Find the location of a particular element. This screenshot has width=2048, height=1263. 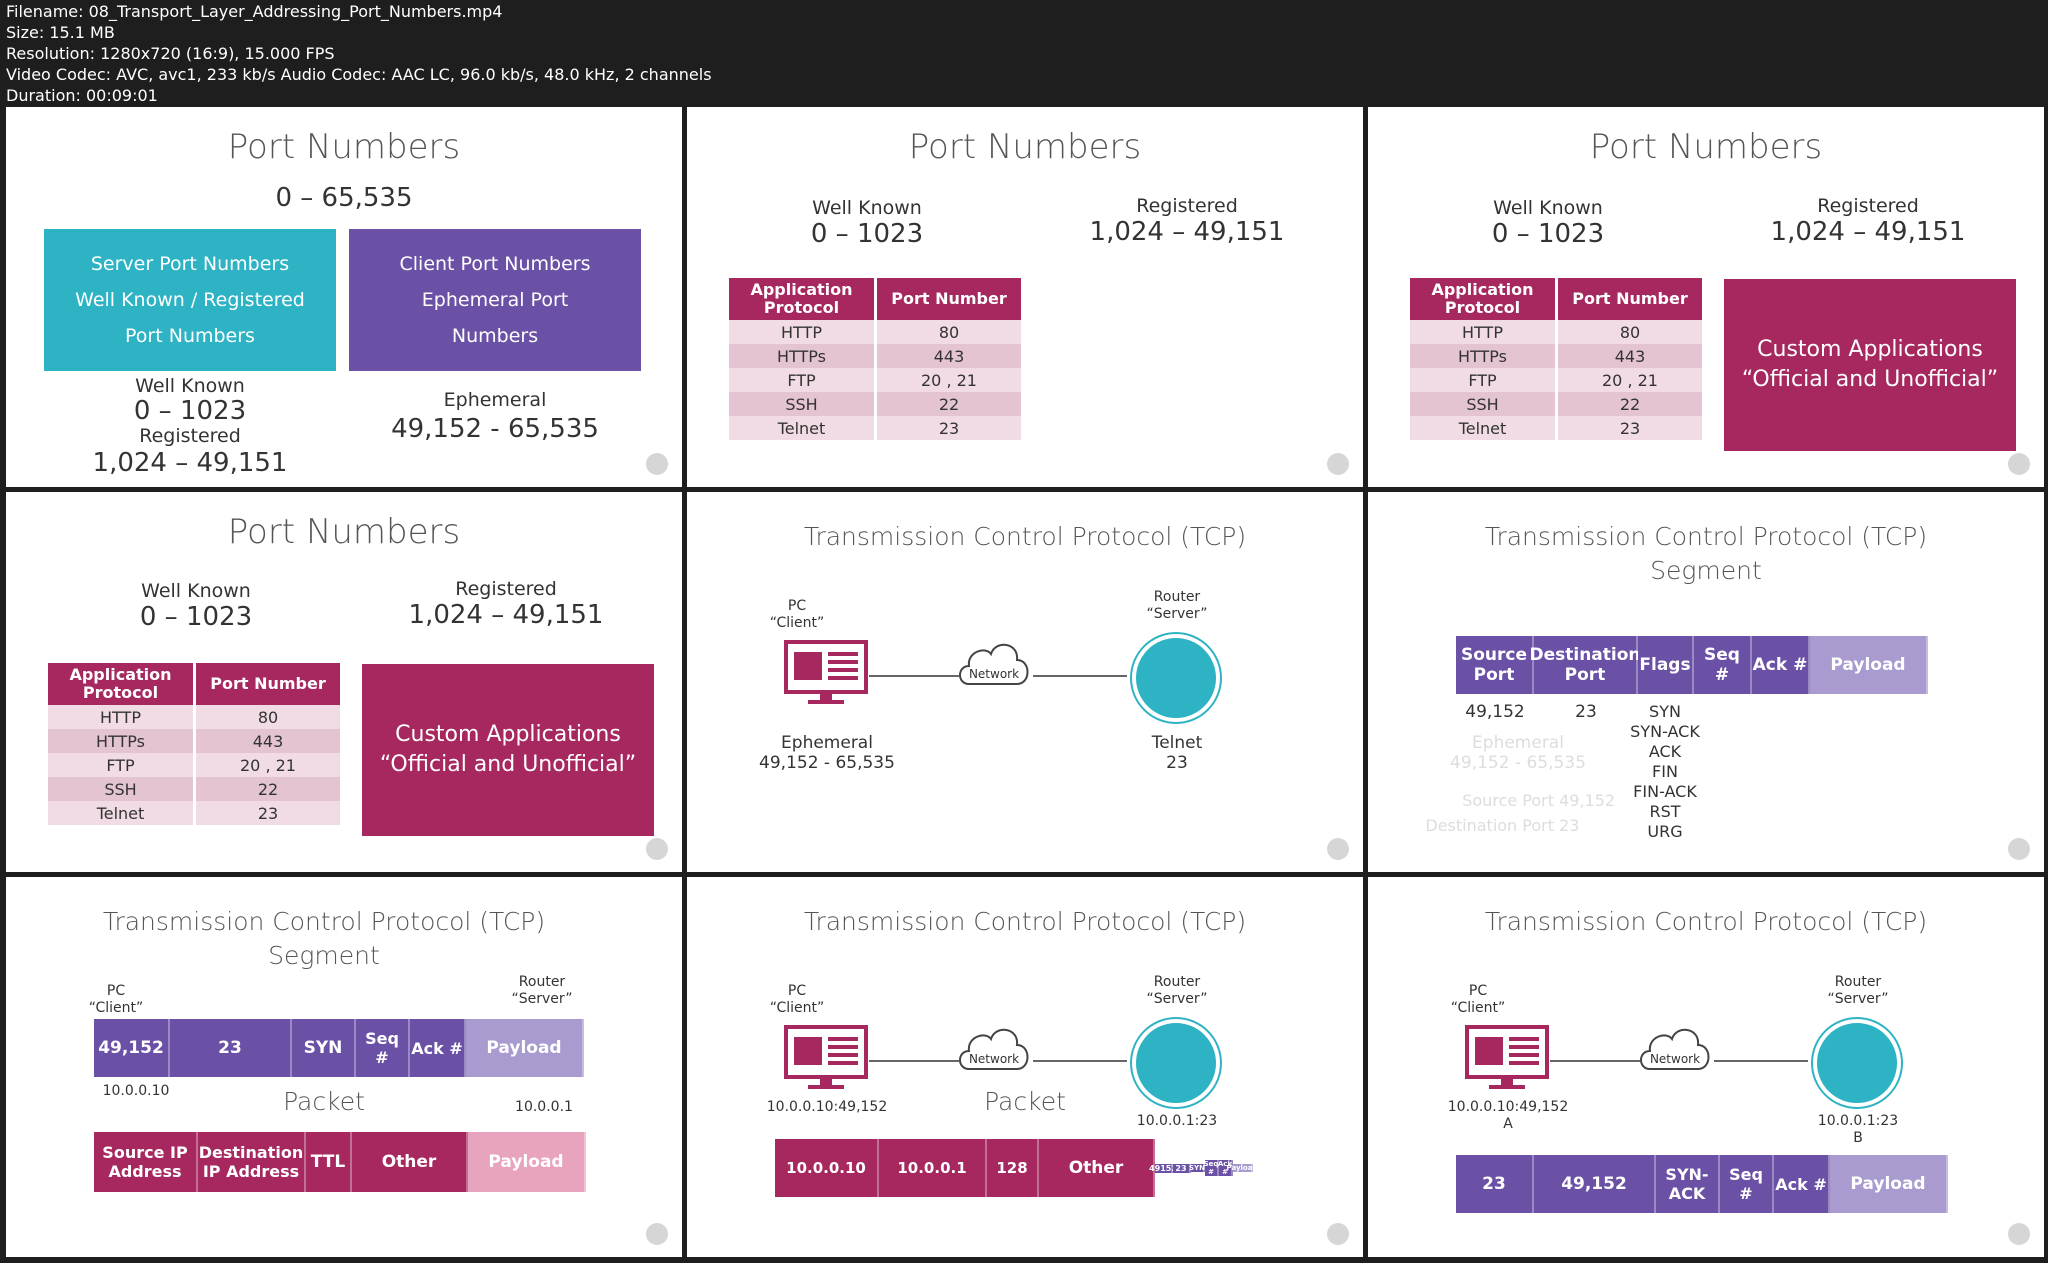

table-row: HTTP 80 is located at coordinates (1556, 332).